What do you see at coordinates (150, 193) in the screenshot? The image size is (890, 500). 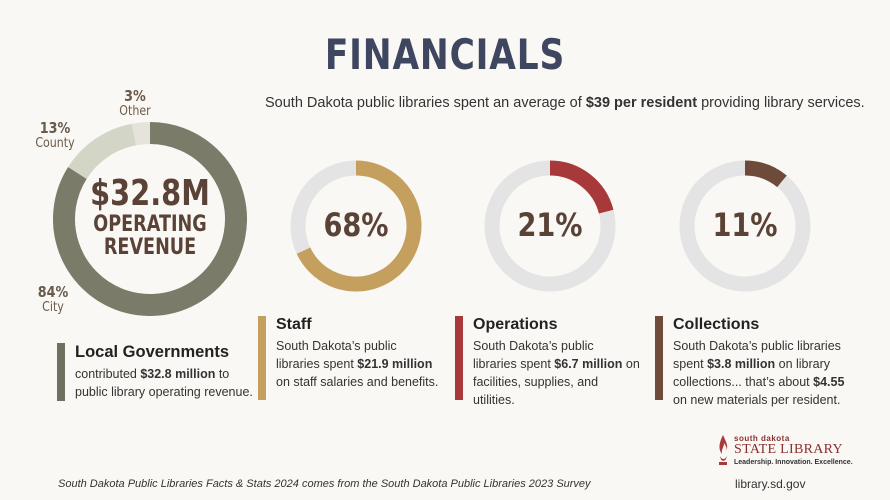 I see `revenue-total-value: $32.8M` at bounding box center [150, 193].